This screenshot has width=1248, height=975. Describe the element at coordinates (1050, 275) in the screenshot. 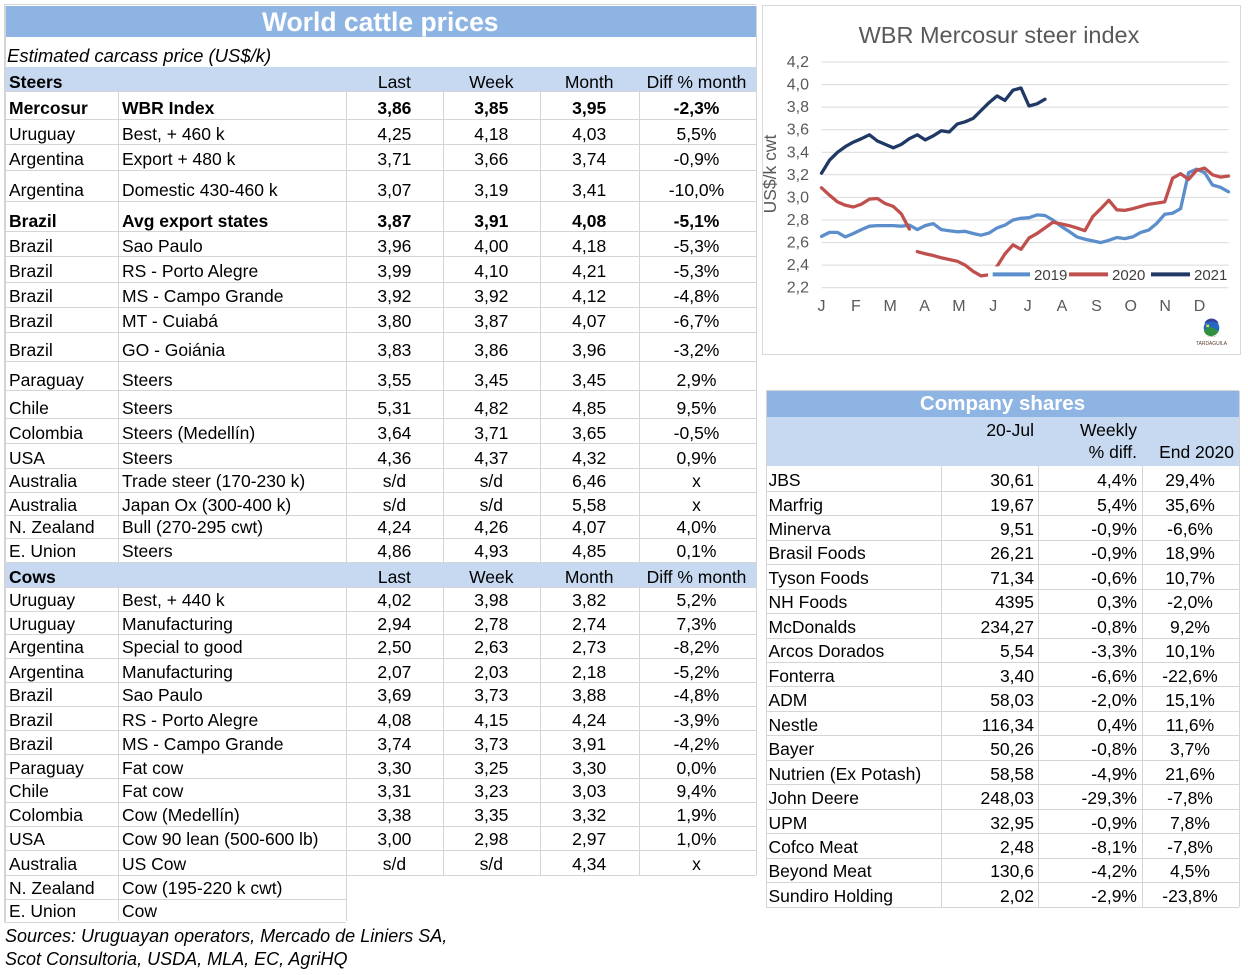

I see `svg-text: 2019` at that location.